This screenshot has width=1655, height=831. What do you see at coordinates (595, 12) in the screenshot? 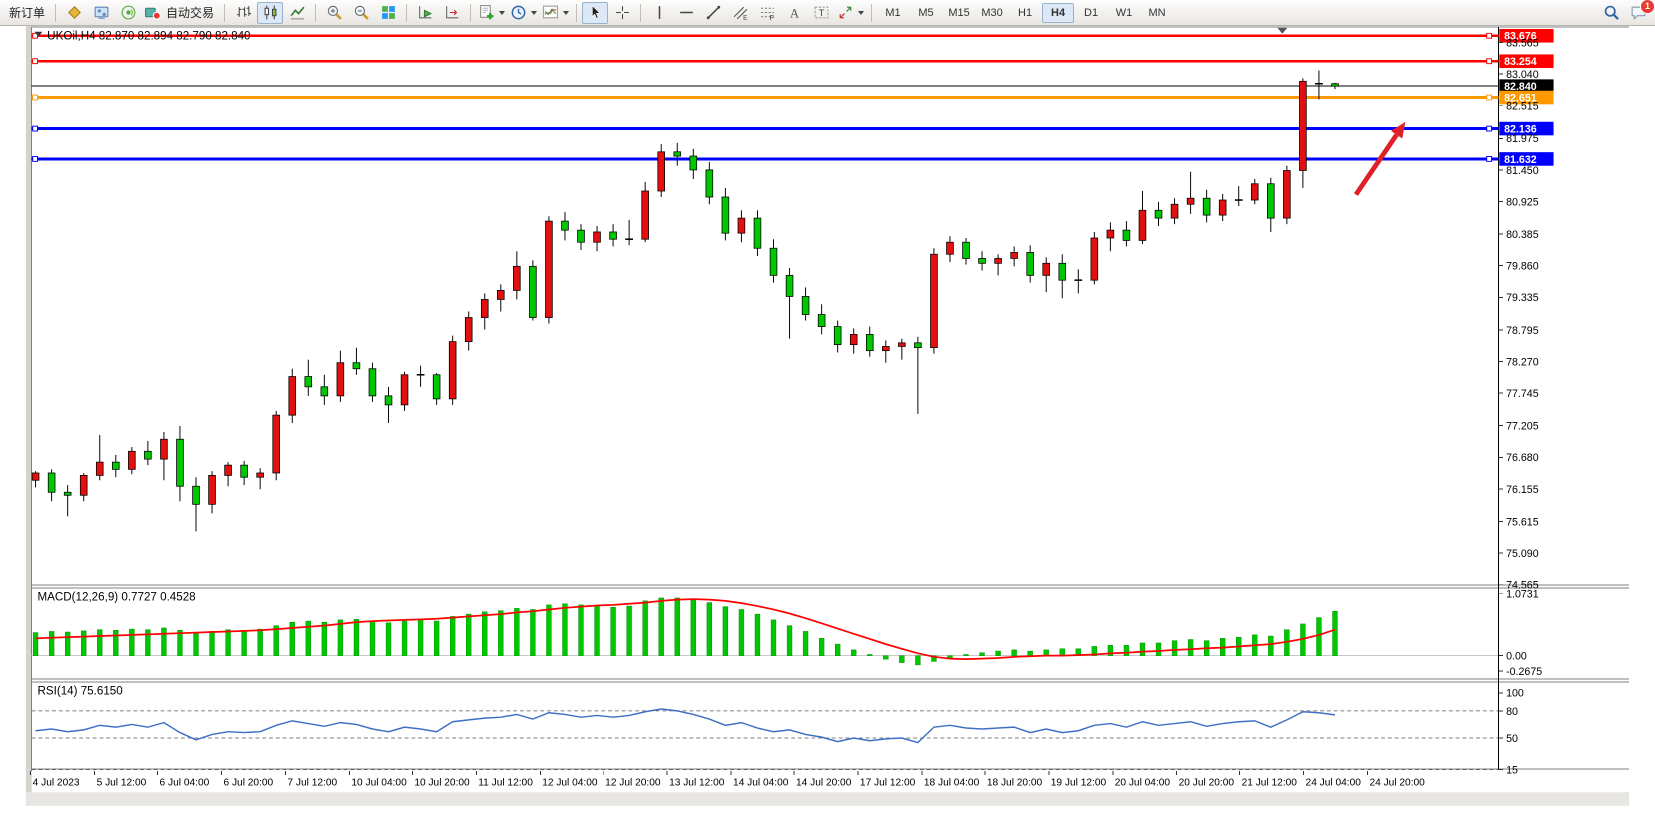
I see `cursor-icon` at bounding box center [595, 12].